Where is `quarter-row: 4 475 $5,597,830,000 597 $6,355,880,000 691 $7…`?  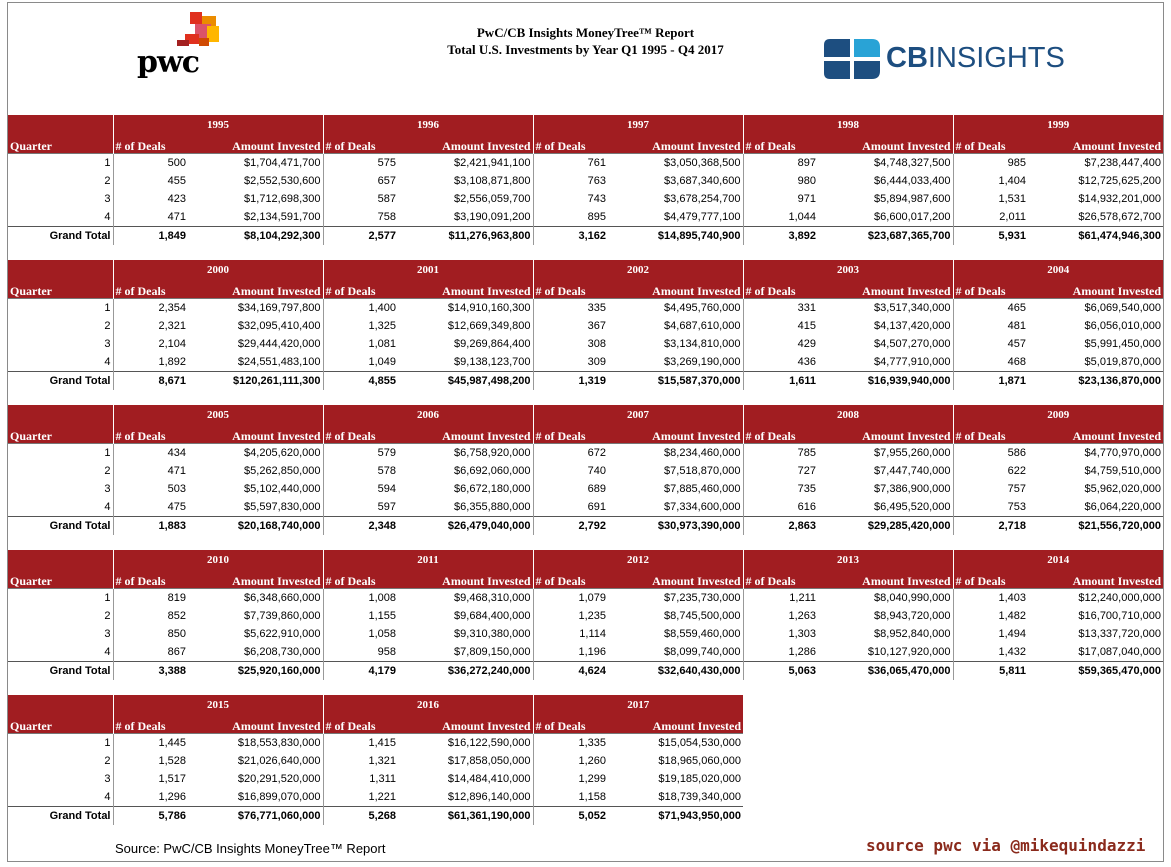 quarter-row: 4 475 $5,597,830,000 597 $6,355,880,000 691 $7… is located at coordinates (585, 507).